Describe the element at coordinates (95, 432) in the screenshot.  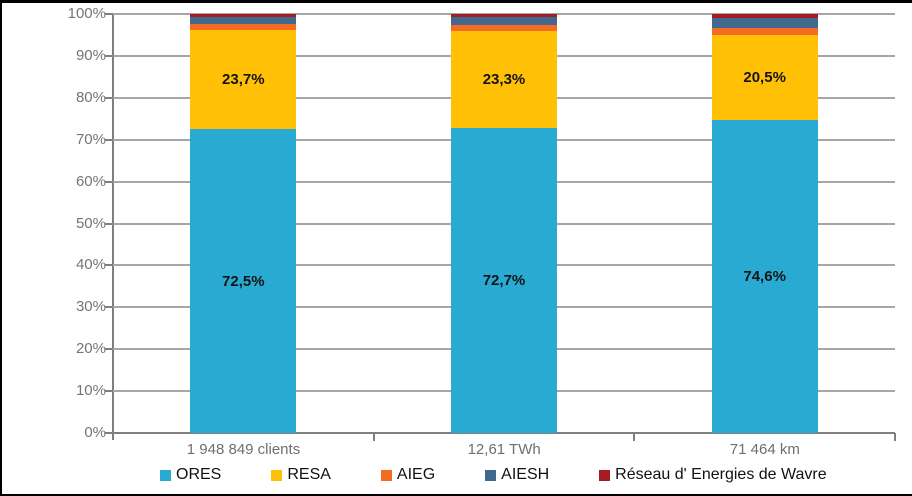
I see `y-axis-tick-label: 0%` at that location.